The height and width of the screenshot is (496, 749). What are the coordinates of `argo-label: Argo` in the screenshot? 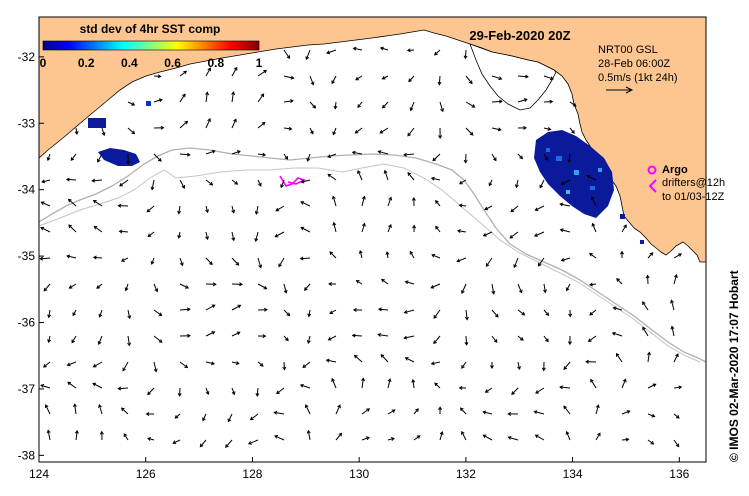 It's located at (675, 170).